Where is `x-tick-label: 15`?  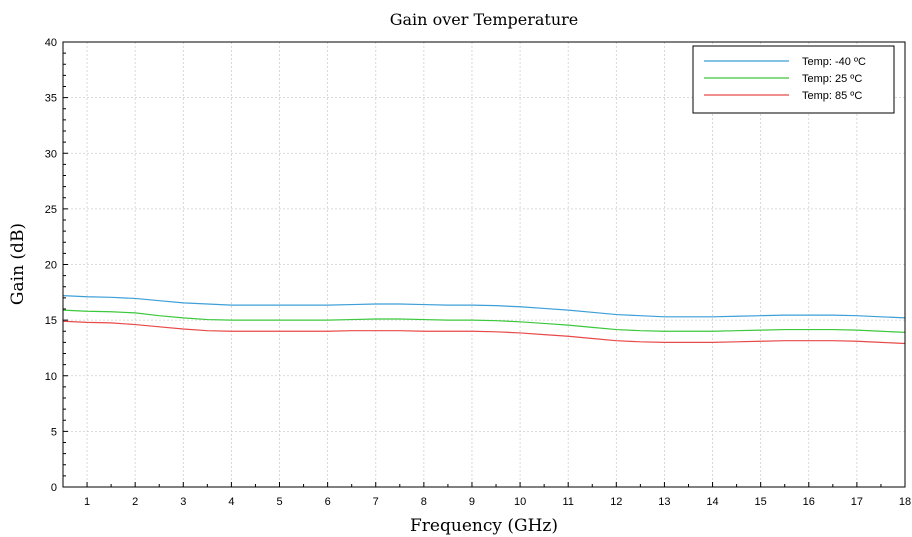 x-tick-label: 15 is located at coordinates (761, 502).